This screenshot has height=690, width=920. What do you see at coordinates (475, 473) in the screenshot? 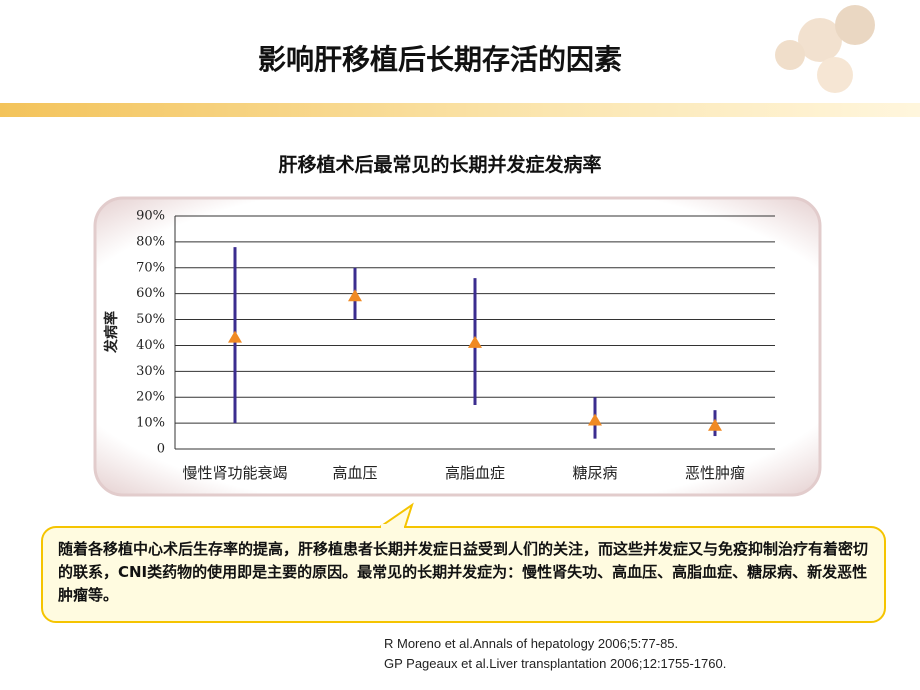
I see `x-tick-label: 高脂血症` at bounding box center [475, 473].